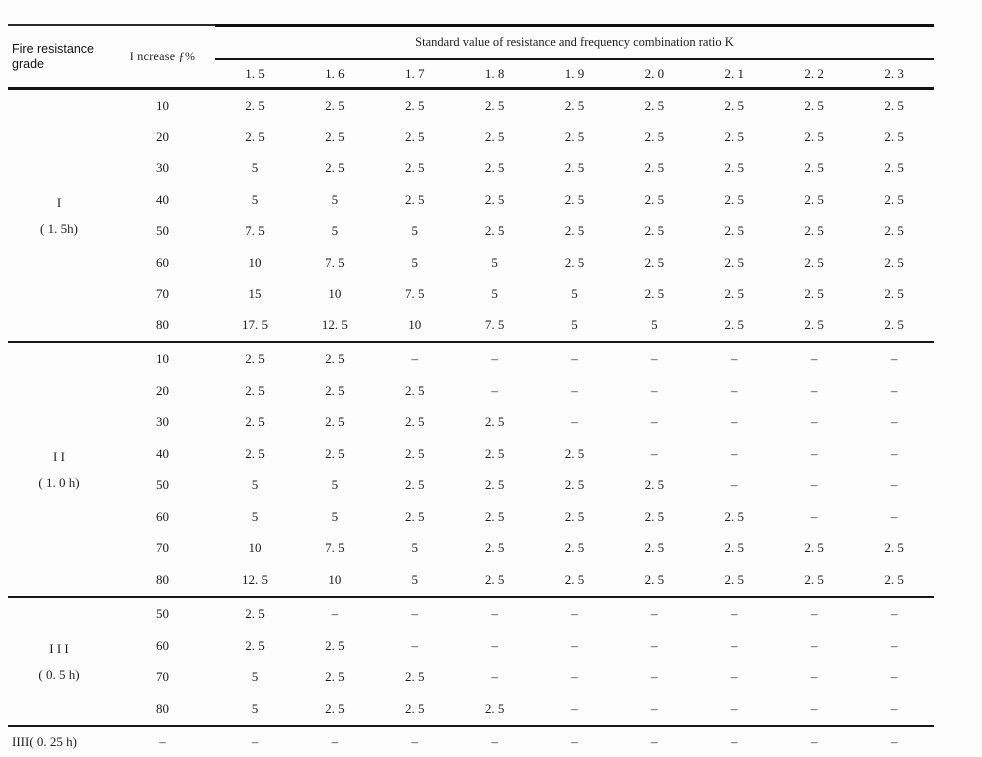  Describe the element at coordinates (53, 48) in the screenshot. I see `grade-header-line1: Fire resistance` at that location.